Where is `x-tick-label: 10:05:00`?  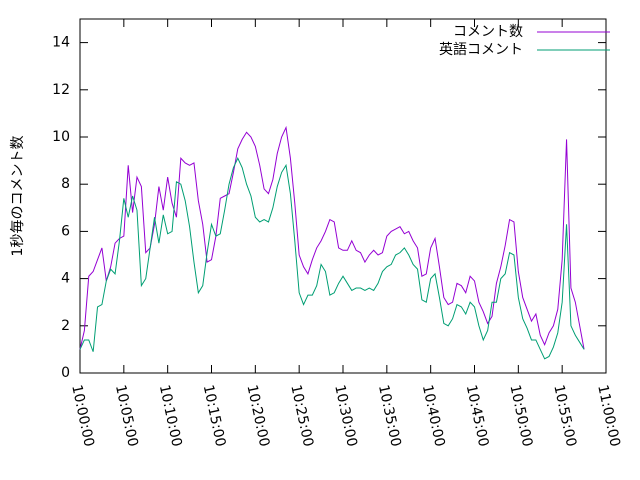
x-tick-label: 10:05:00 is located at coordinates (126, 415).